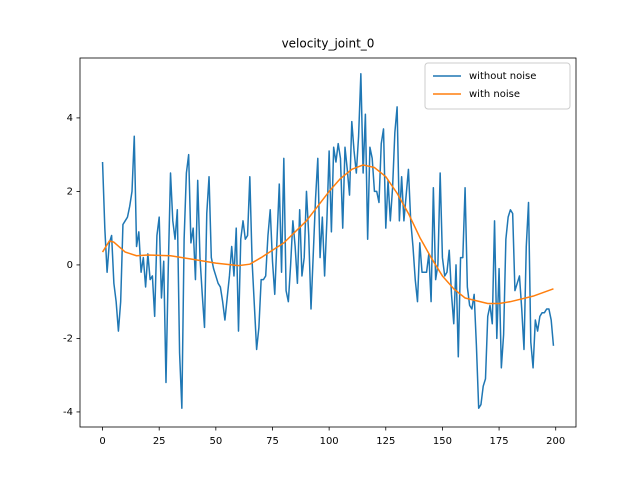 The height and width of the screenshot is (480, 640). Describe the element at coordinates (328, 44) in the screenshot. I see `chart-title: velocity_joint_0` at that location.